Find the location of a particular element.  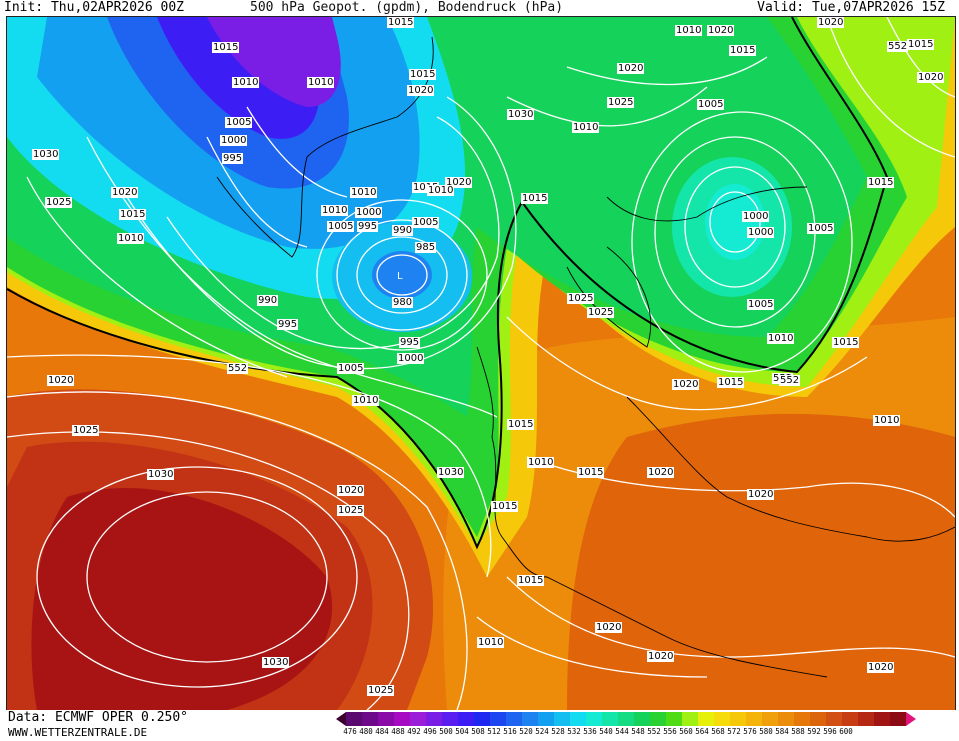

scale-label: 520 is located at coordinates (526, 731).